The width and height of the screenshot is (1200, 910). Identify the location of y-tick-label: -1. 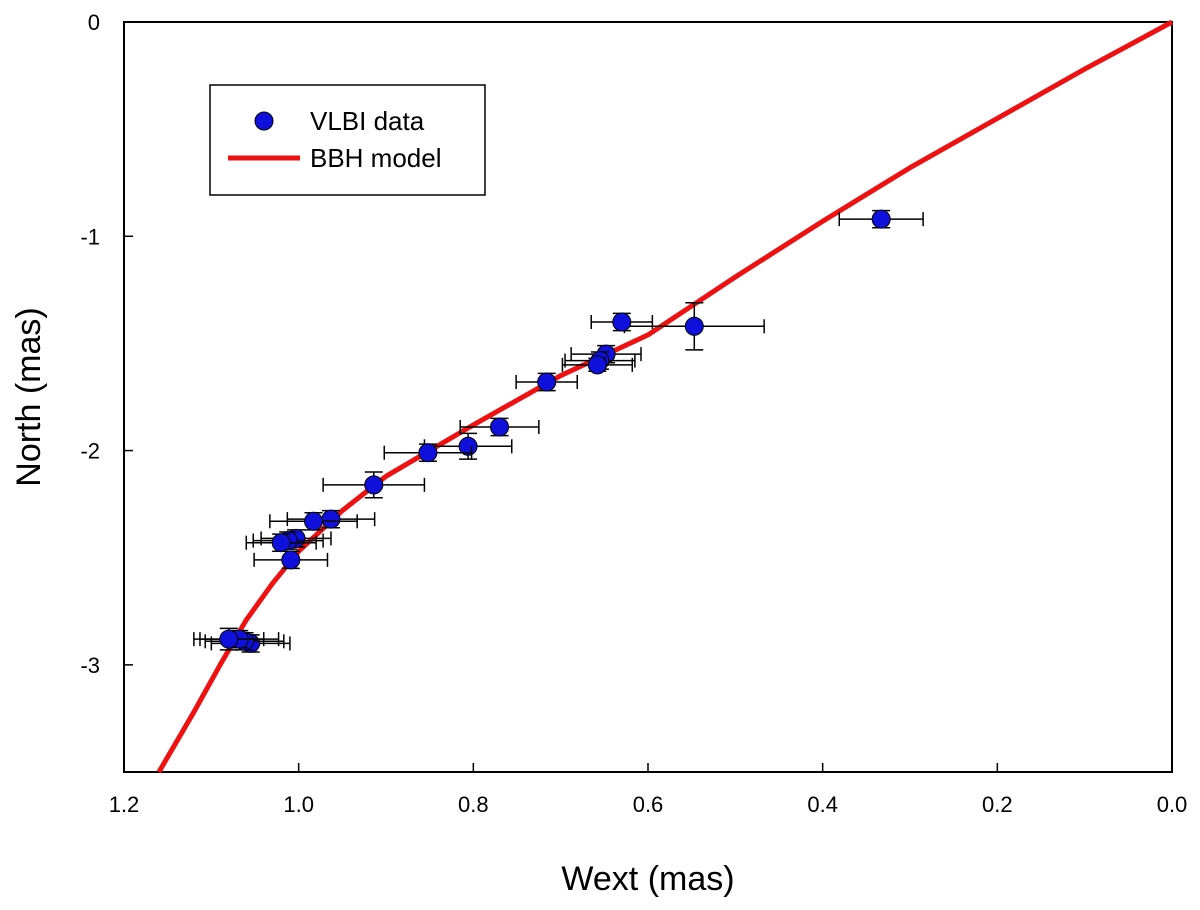
(90, 236).